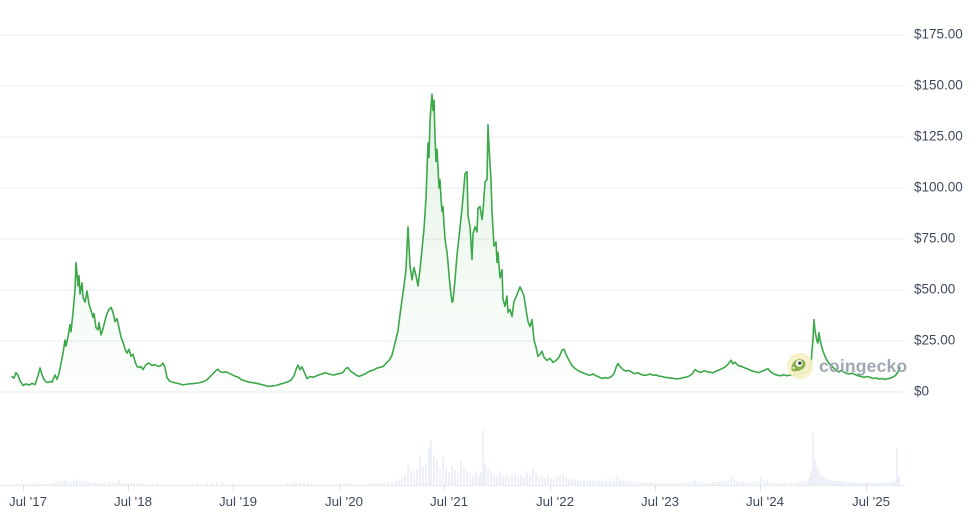 The height and width of the screenshot is (526, 979). What do you see at coordinates (344, 501) in the screenshot?
I see `x-axis-label-2020: Jul '20` at bounding box center [344, 501].